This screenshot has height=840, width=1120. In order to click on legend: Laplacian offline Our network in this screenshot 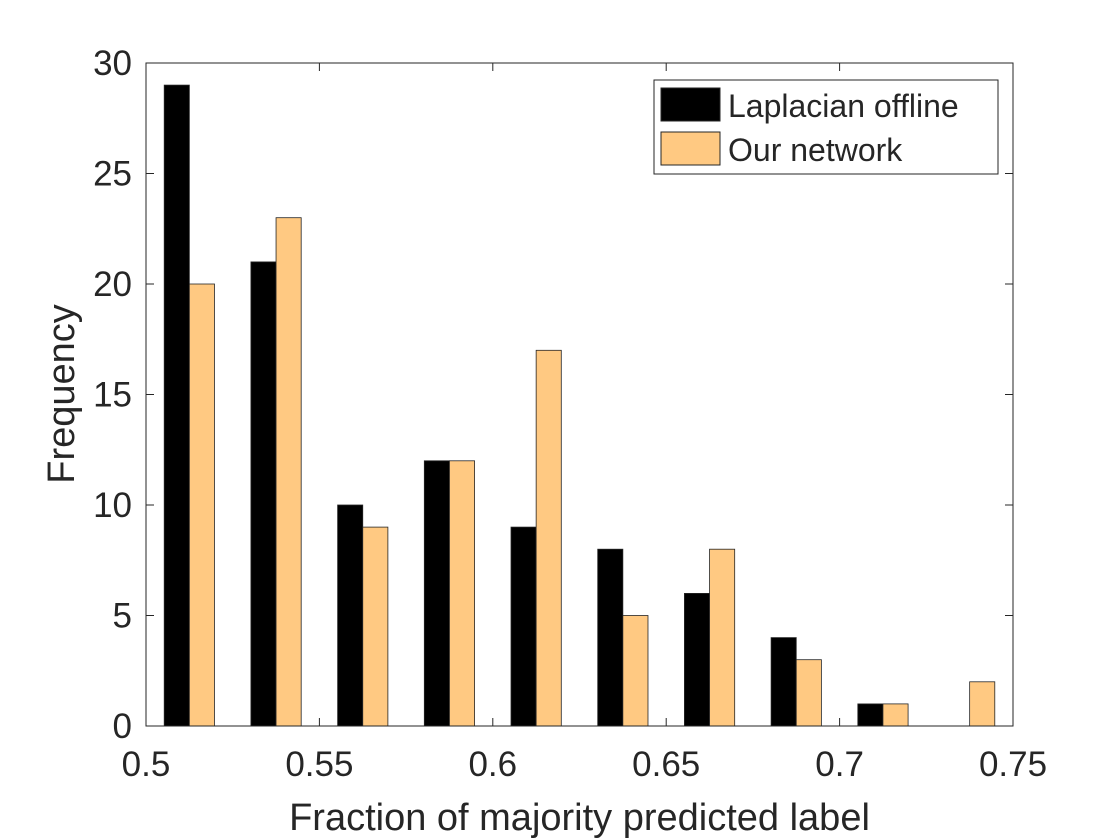, I will do `click(826, 127)`.